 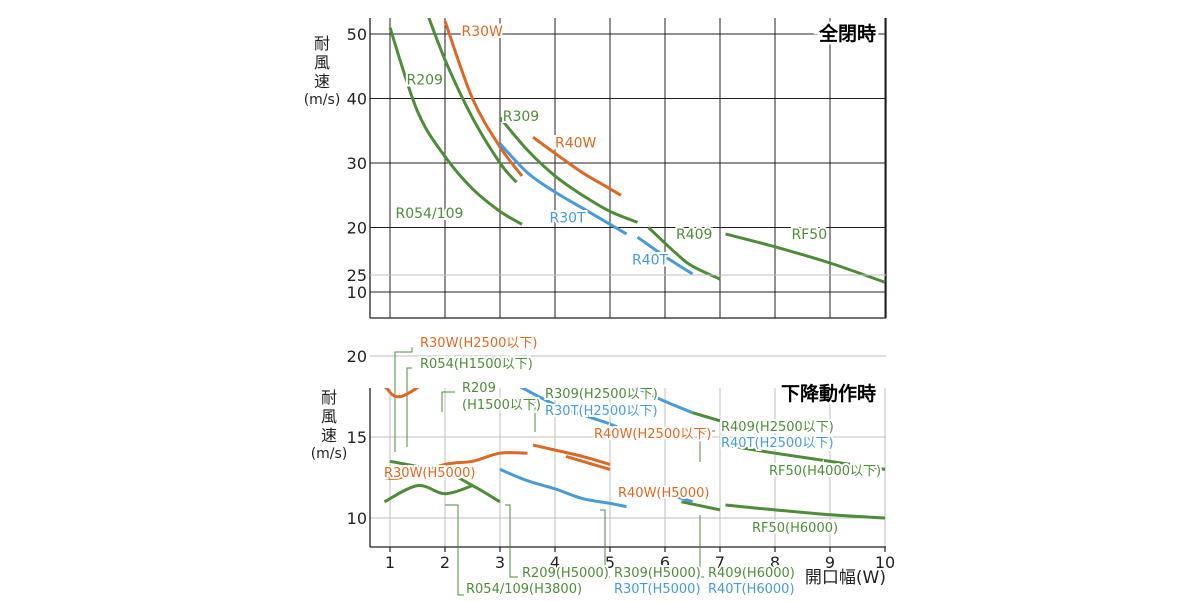 What do you see at coordinates (476, 364) in the screenshot?
I see `bottom-series-label-1: R054(H1500以下)` at bounding box center [476, 364].